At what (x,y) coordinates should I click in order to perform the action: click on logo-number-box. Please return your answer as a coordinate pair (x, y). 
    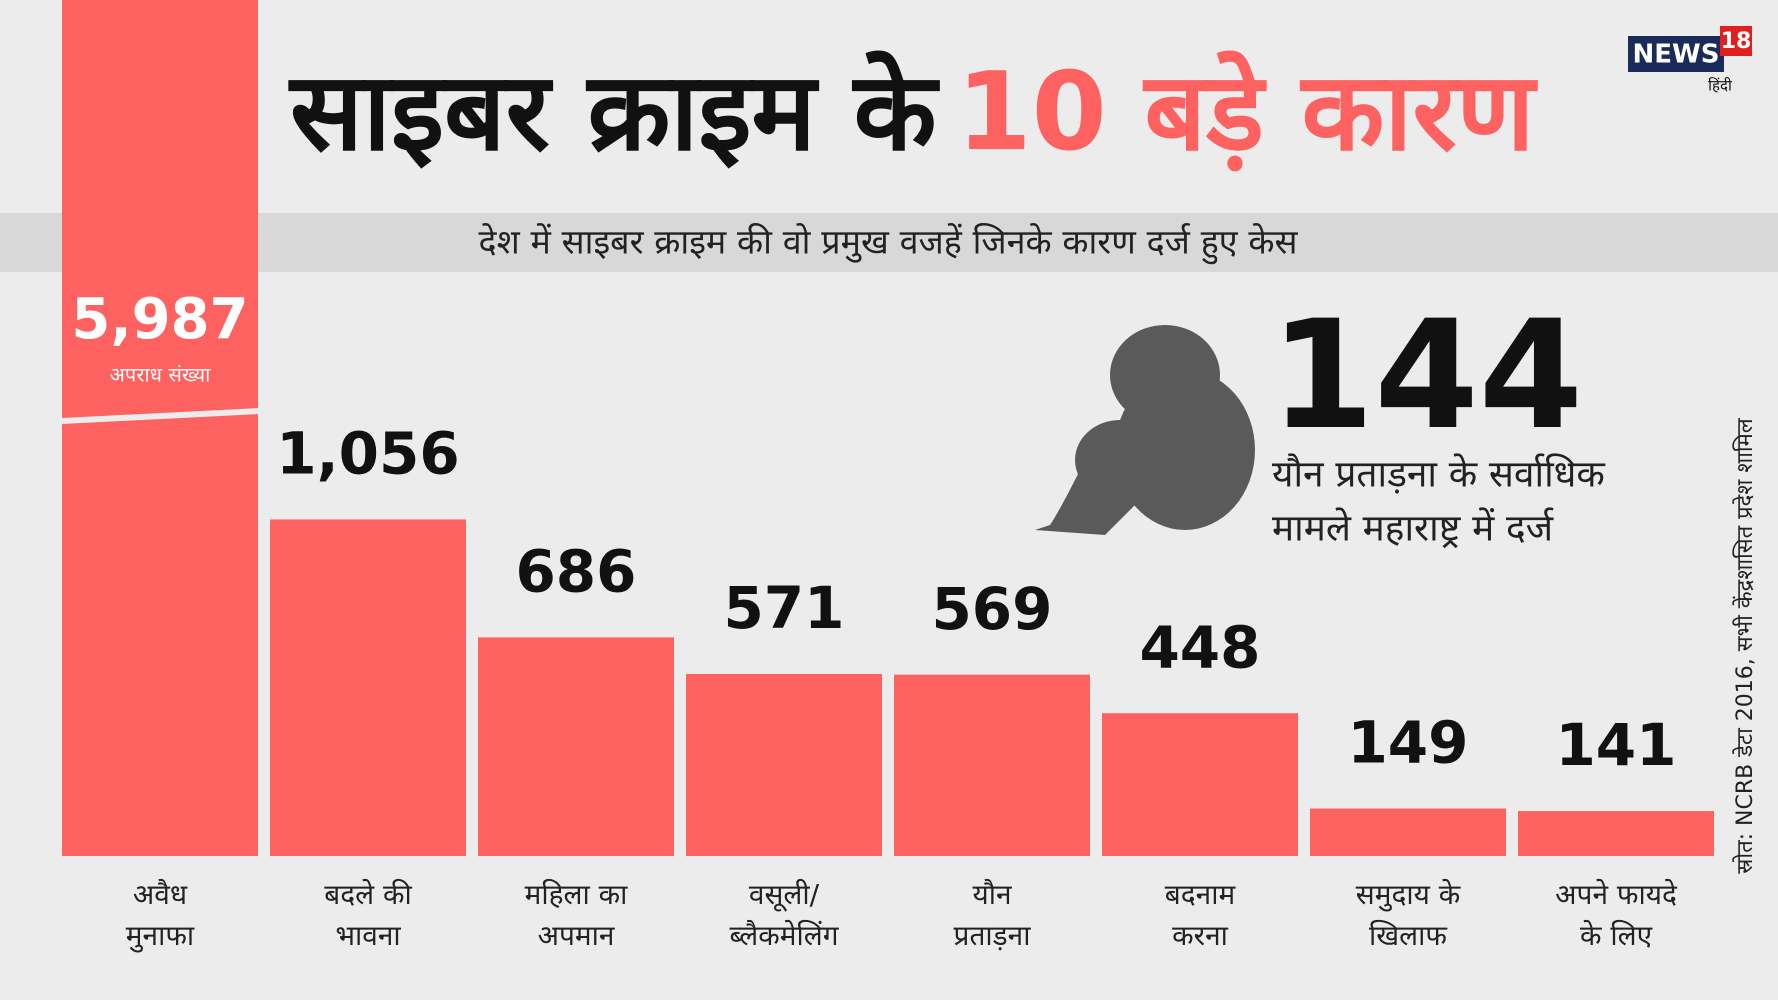
    Looking at the image, I should click on (1736, 41).